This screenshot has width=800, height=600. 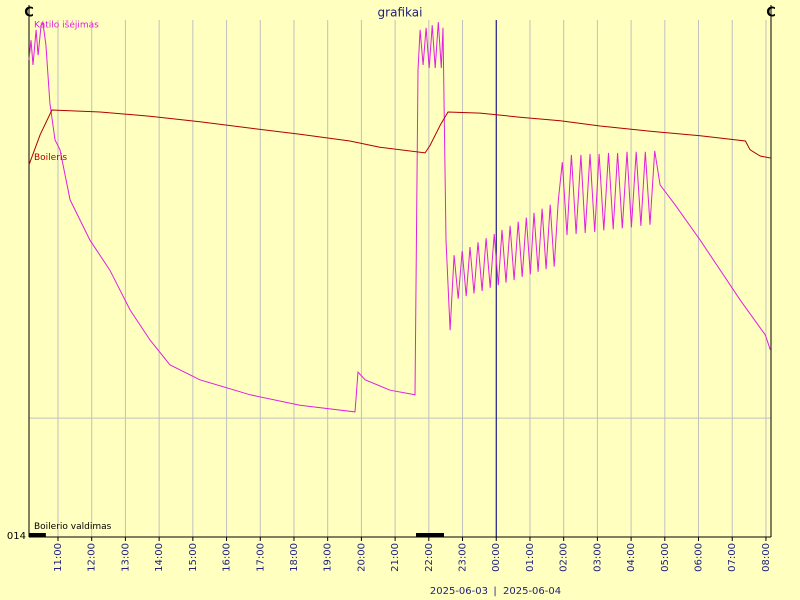 I want to click on x-tick-label: 02:00, so click(x=564, y=557).